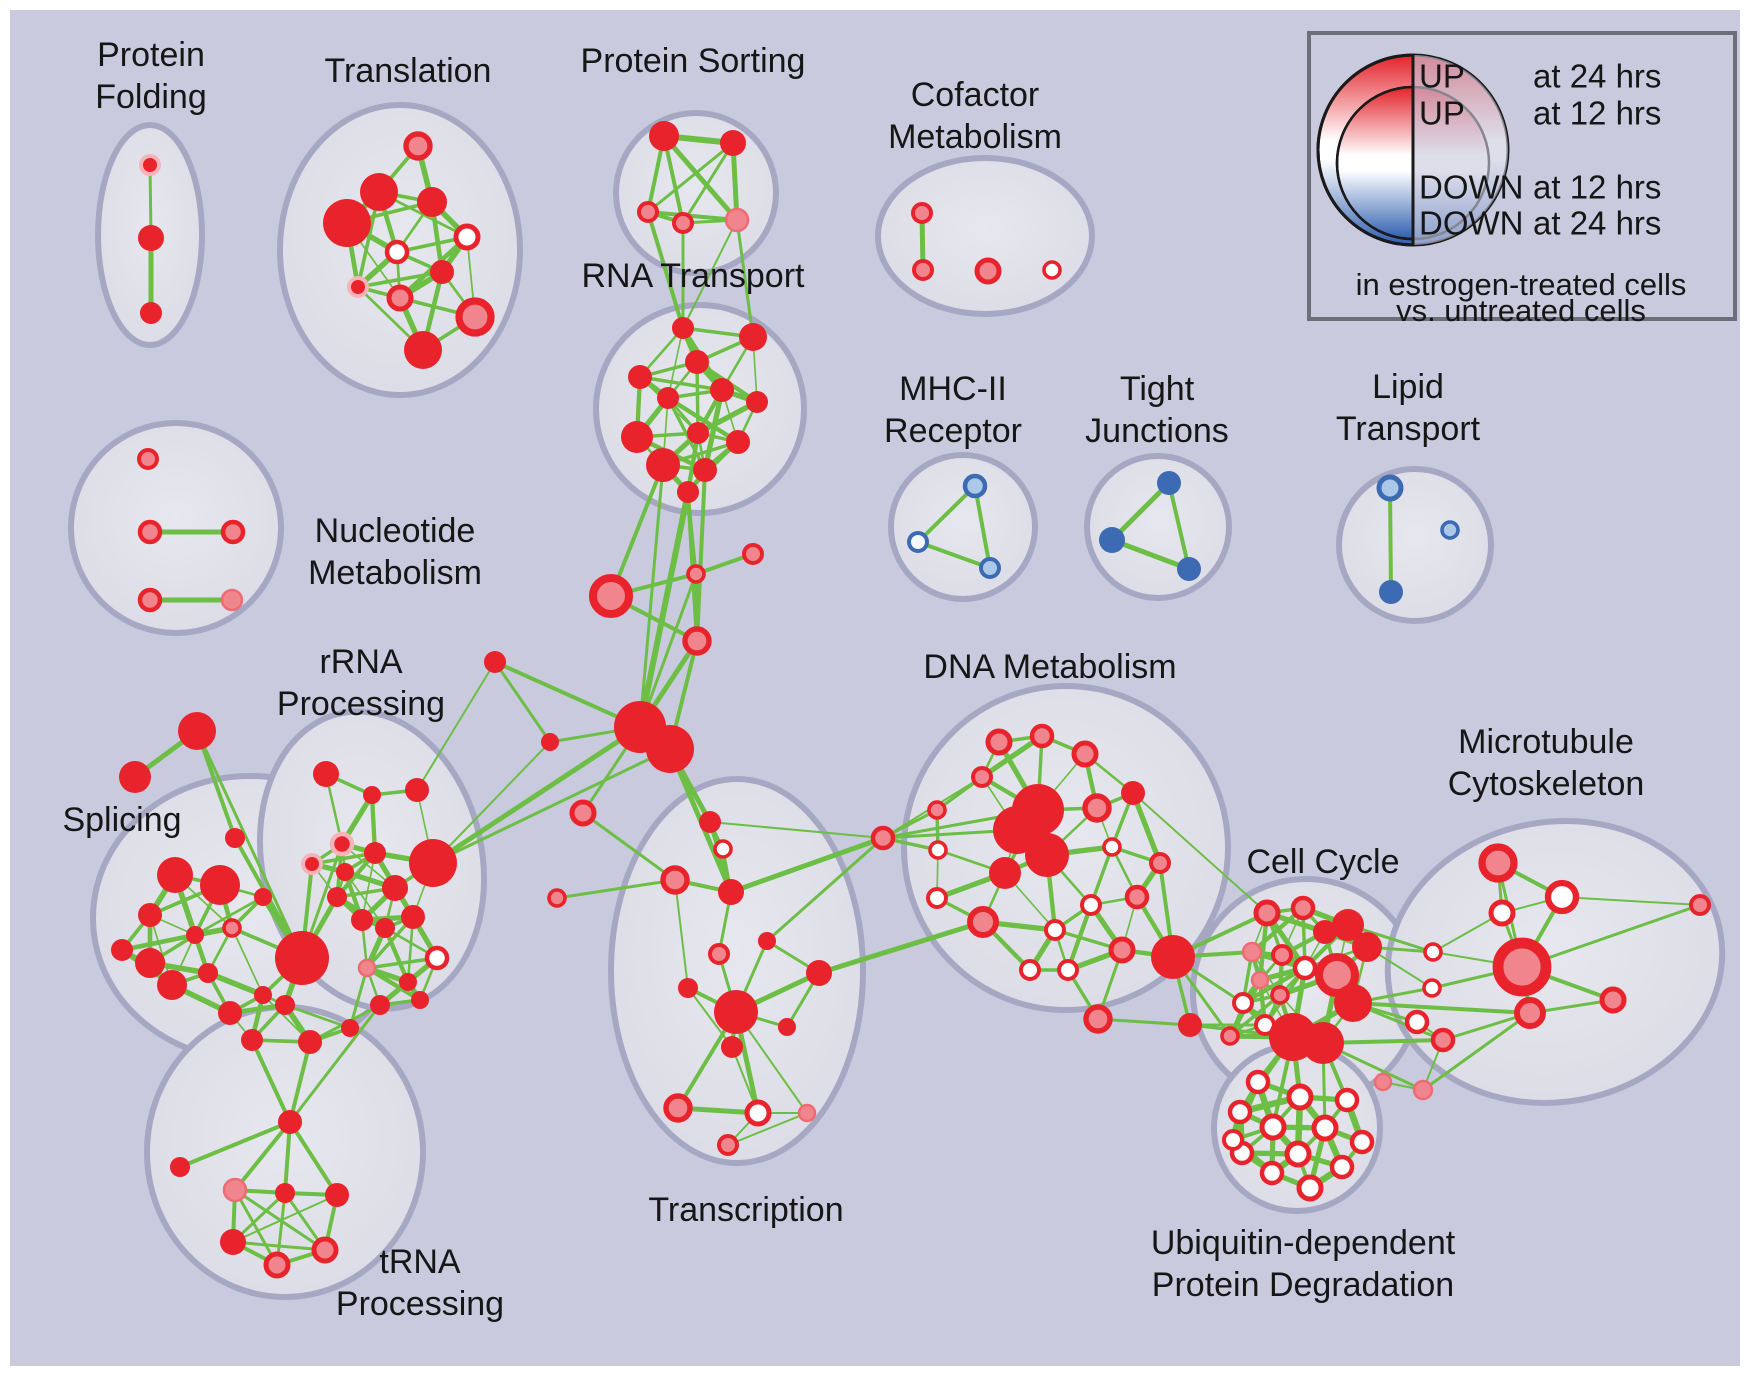 This screenshot has width=1750, height=1381. I want to click on cluster-label-translation: Translation, so click(408, 71).